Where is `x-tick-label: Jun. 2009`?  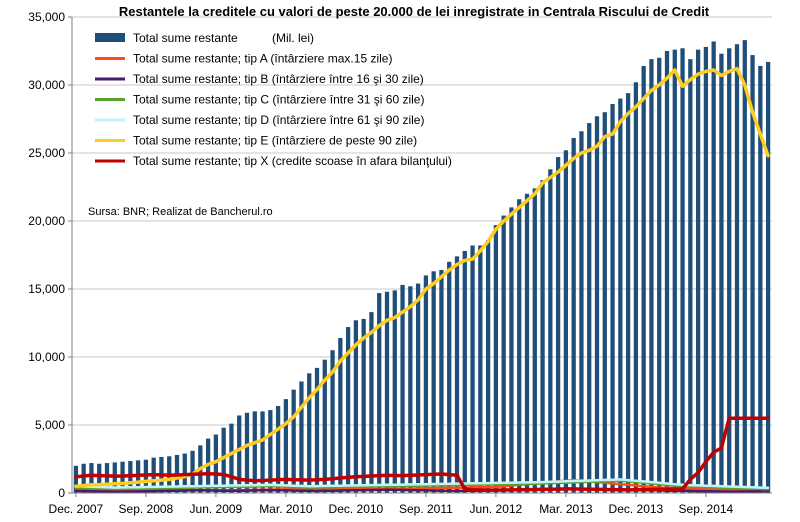 x-tick-label: Jun. 2009 is located at coordinates (216, 509).